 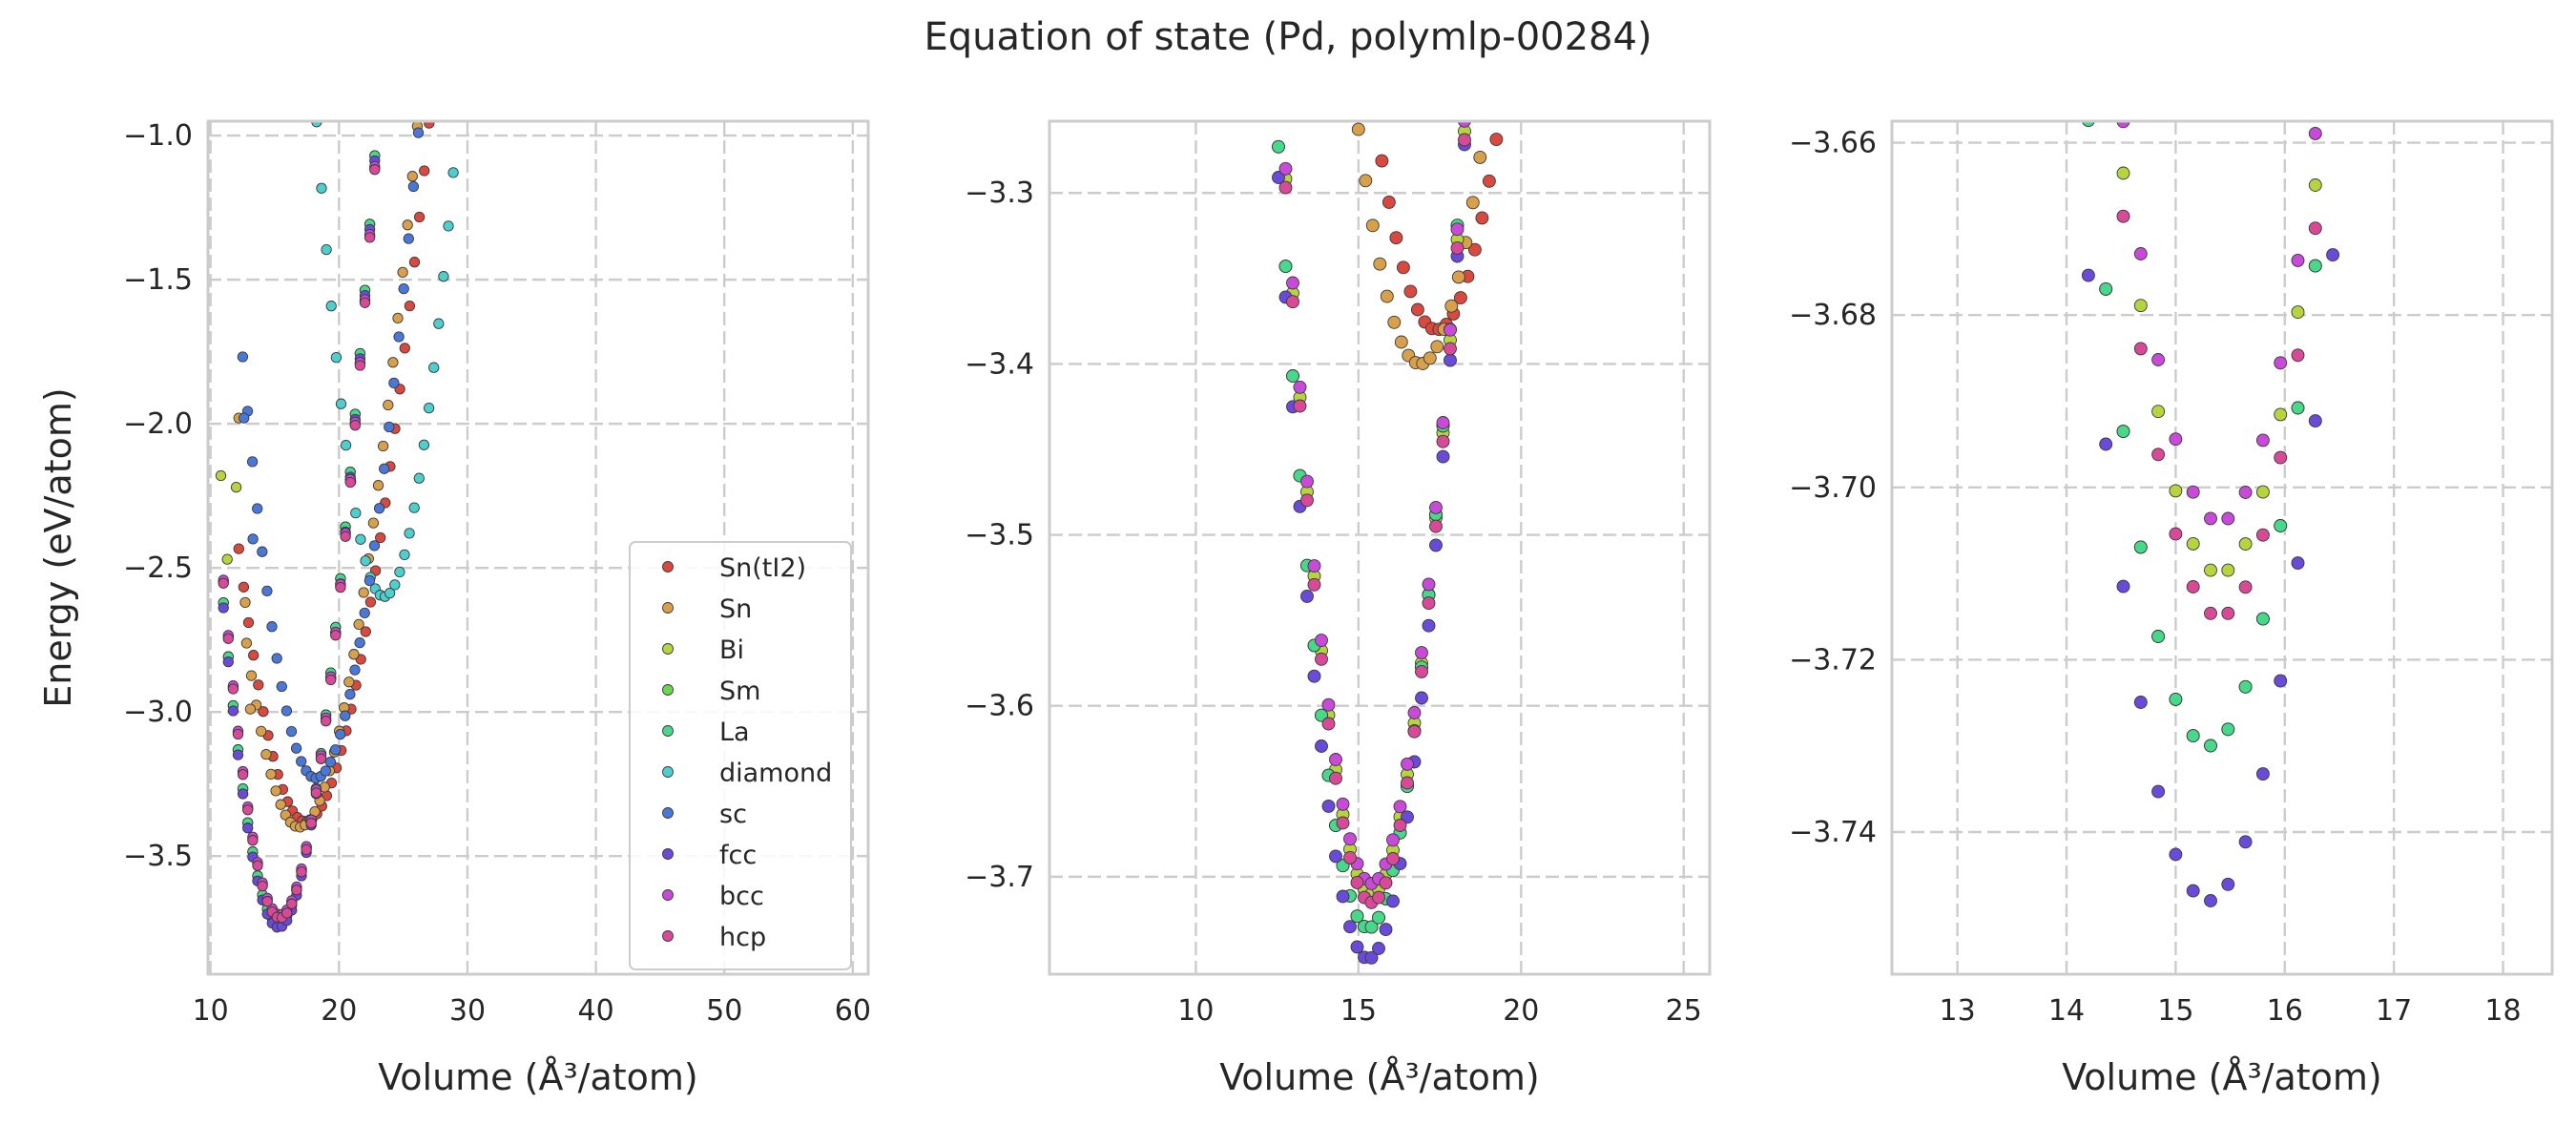 What do you see at coordinates (1388, 543) in the screenshot?
I see `points-layer` at bounding box center [1388, 543].